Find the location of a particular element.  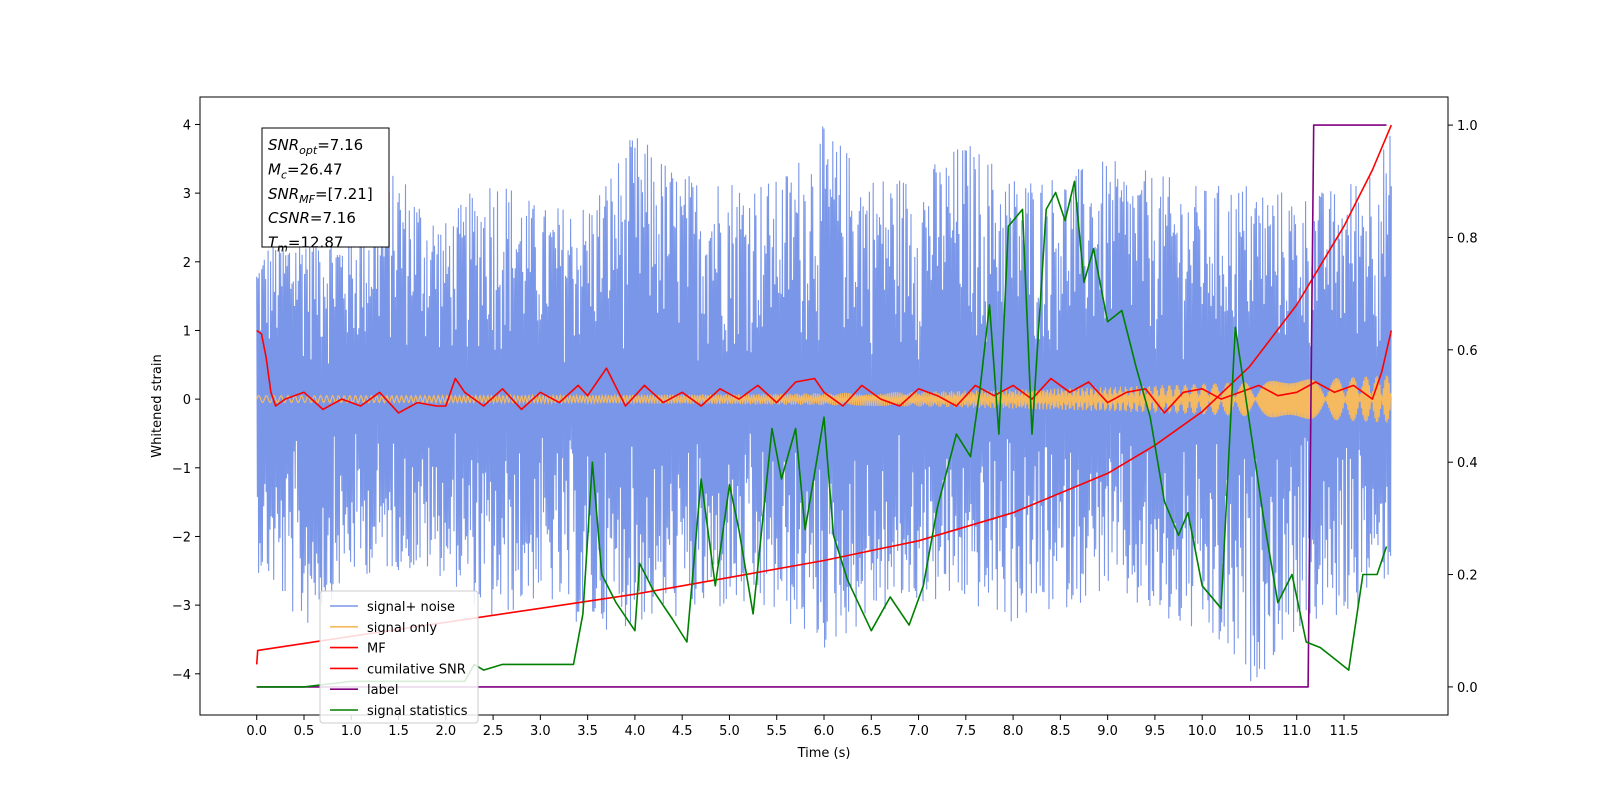

y-right-tick-label: 0.2 is located at coordinates (1467, 576).